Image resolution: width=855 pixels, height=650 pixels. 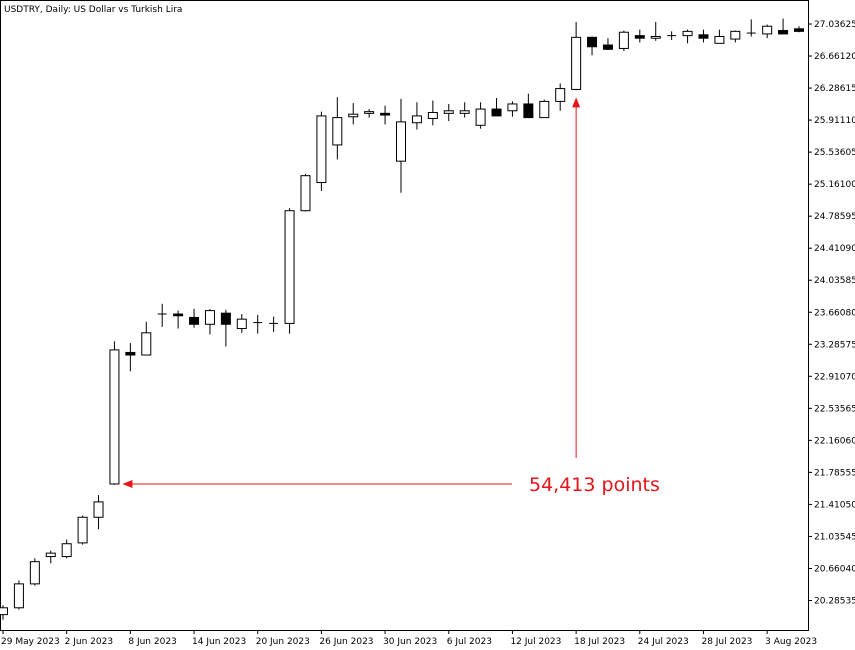 What do you see at coordinates (93, 10) in the screenshot?
I see `chart-title: USDTRY, Daily: US Dollar vs Turkish Lira` at bounding box center [93, 10].